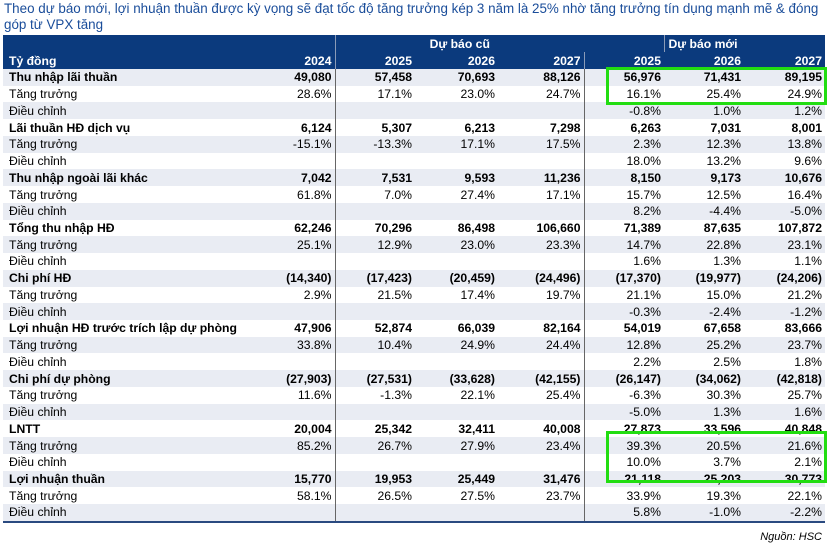  I want to click on row-label: Chi phí dự phòng, so click(129, 378).